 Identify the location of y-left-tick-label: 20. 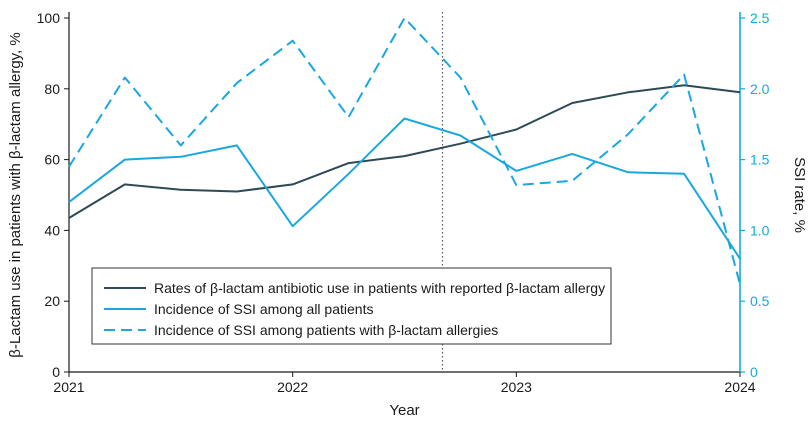
(52, 301).